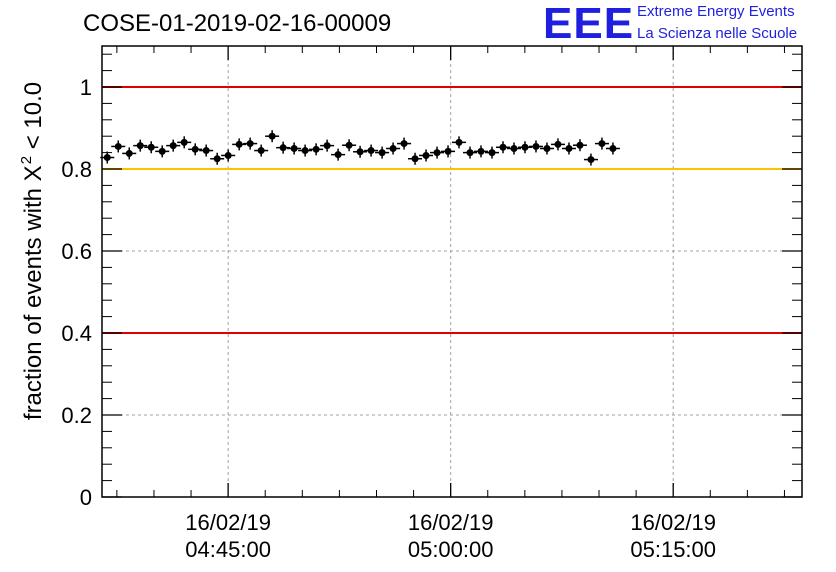  What do you see at coordinates (76, 251) in the screenshot?
I see `y-tick-label: 0.6` at bounding box center [76, 251].